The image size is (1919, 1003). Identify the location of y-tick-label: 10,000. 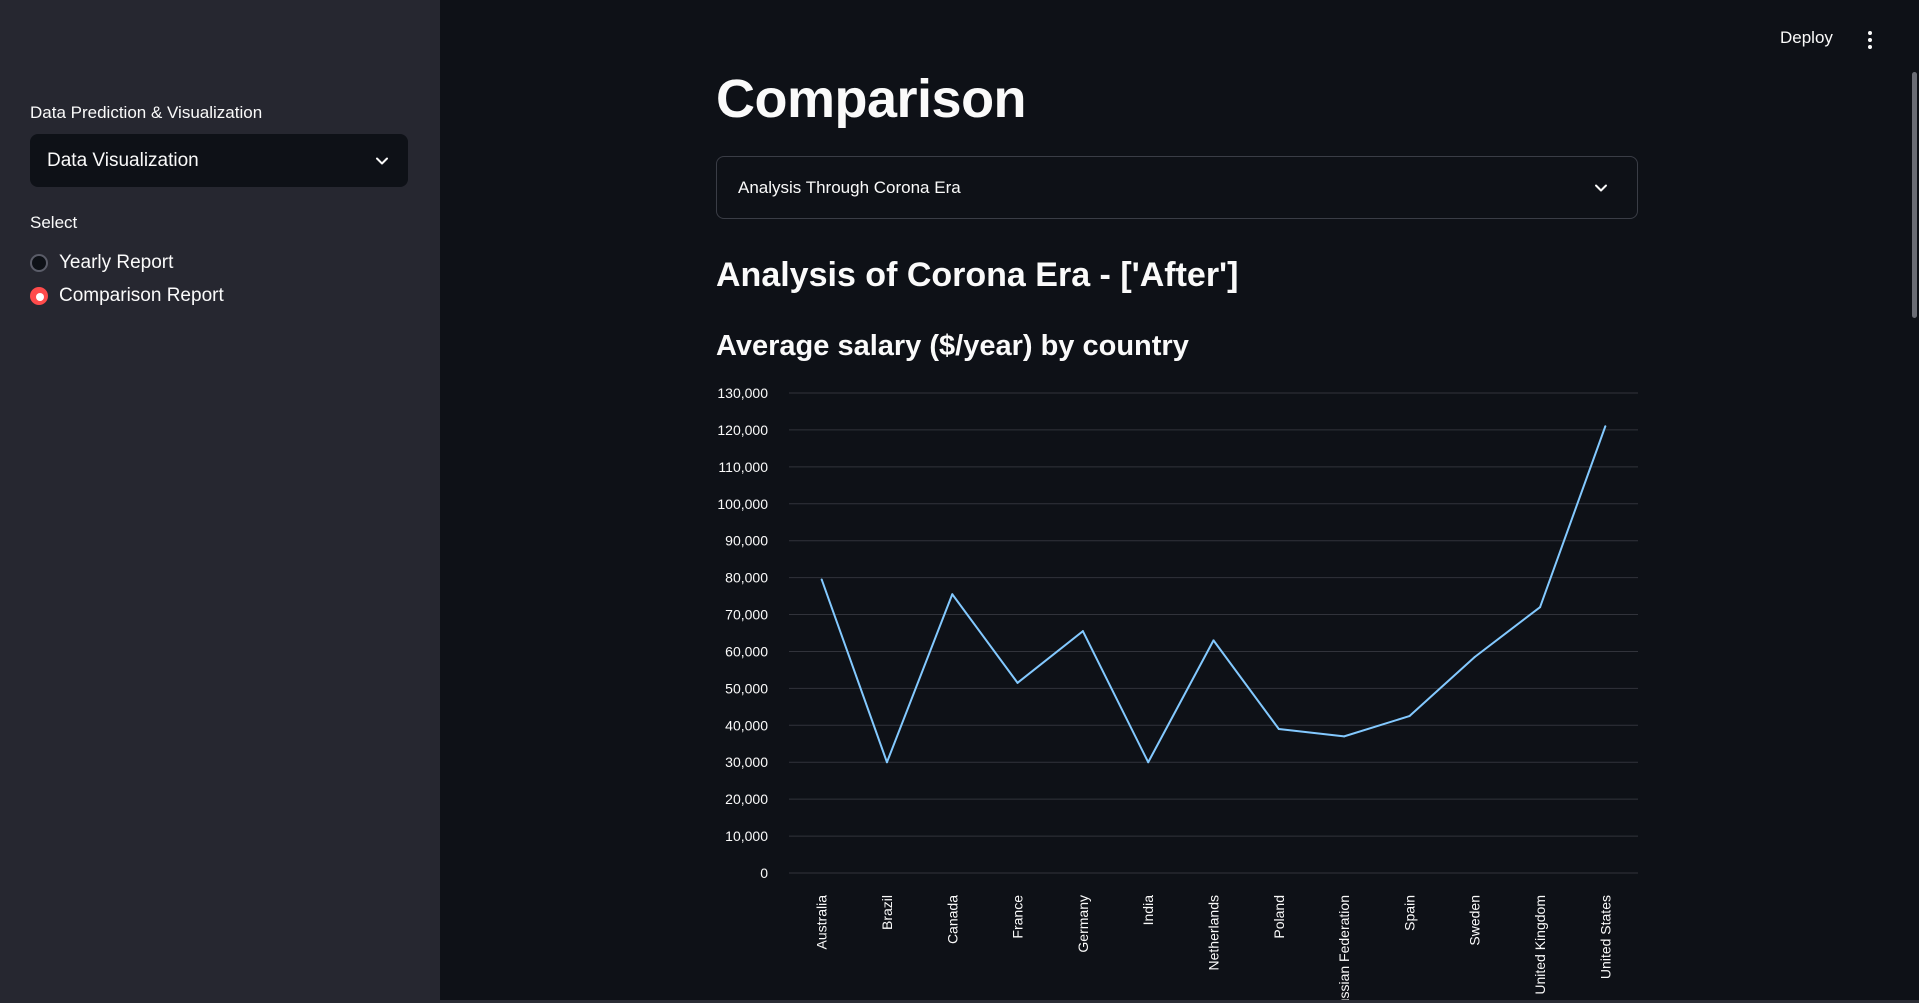
(746, 836).